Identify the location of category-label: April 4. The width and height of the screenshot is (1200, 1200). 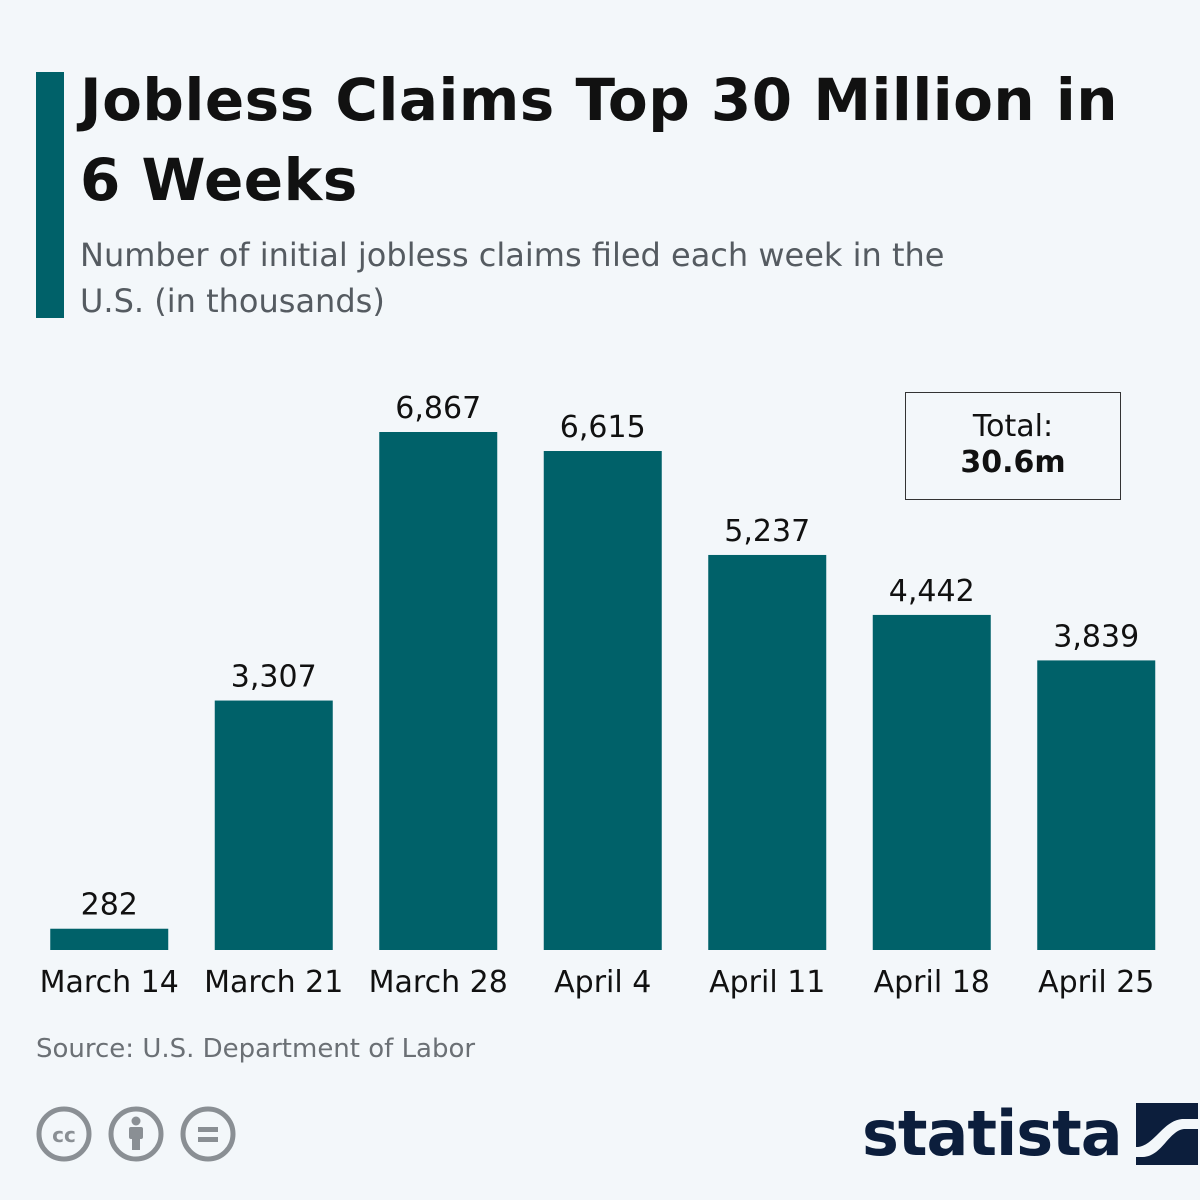
(602, 982).